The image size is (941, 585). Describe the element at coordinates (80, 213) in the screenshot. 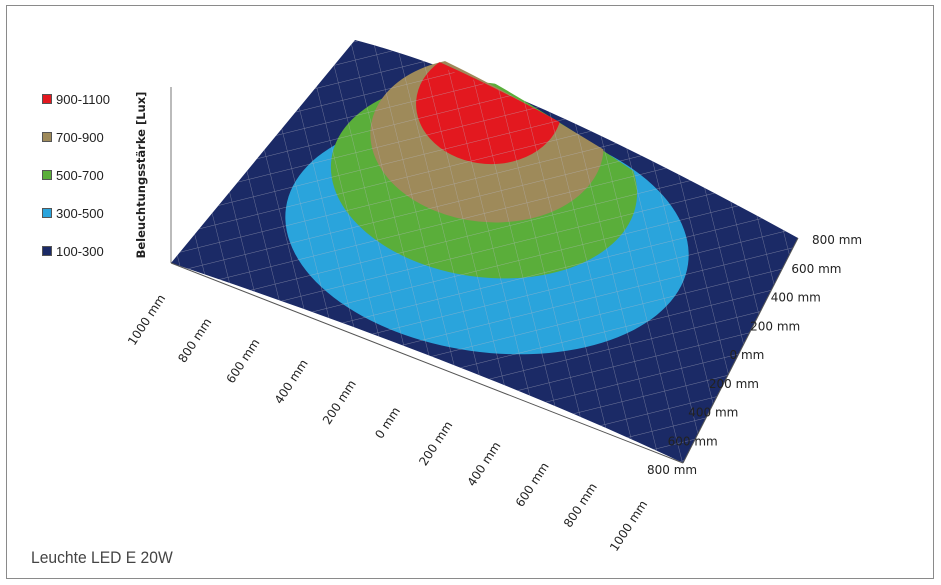

I see `legend-label: 300-500` at that location.